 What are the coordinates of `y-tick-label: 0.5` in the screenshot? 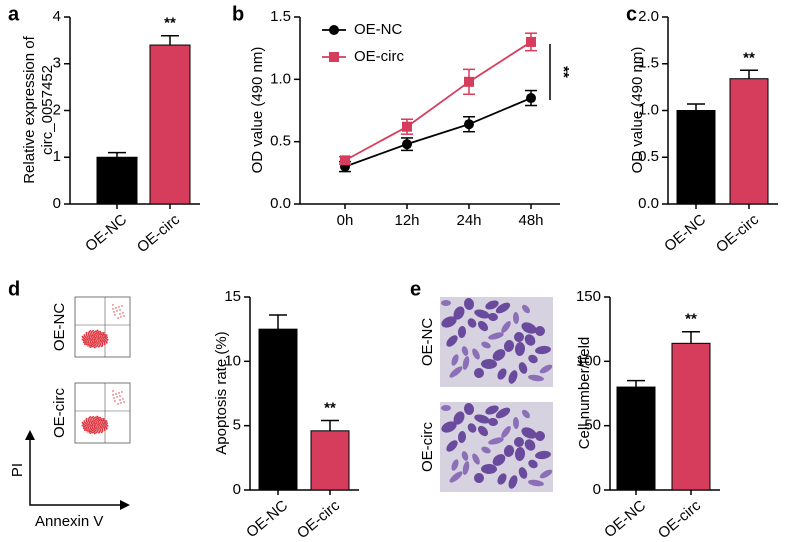 It's located at (280, 141).